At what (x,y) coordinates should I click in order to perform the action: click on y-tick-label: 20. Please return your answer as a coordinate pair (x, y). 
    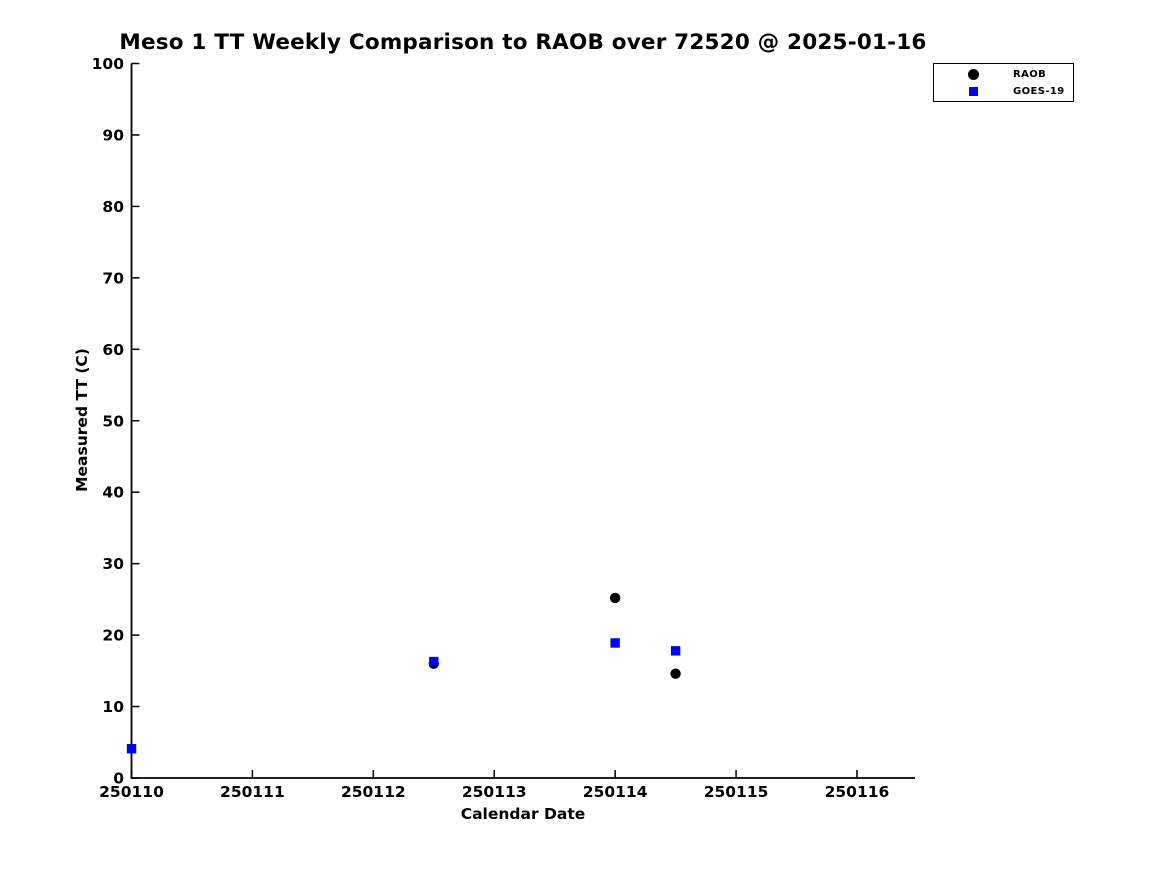
    Looking at the image, I should click on (113, 636).